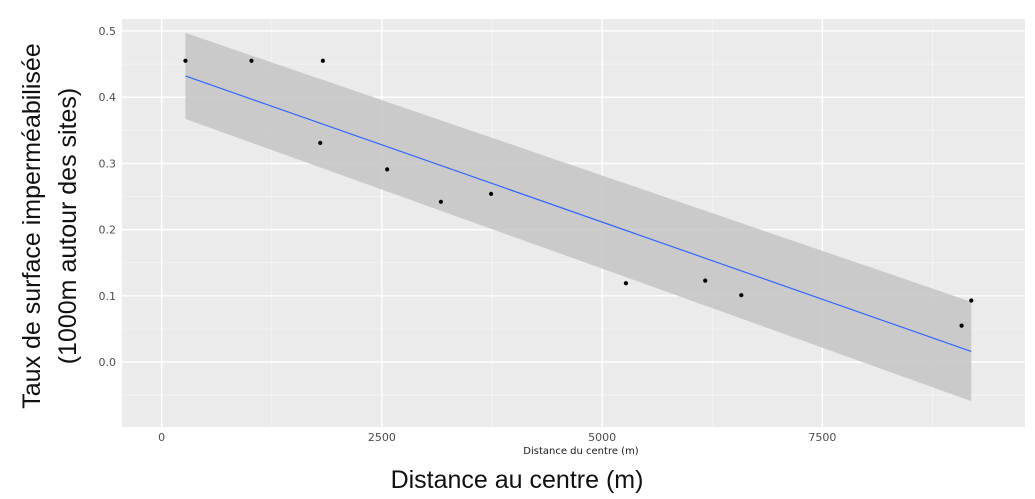 The width and height of the screenshot is (1035, 499). I want to click on y-tick-label: 0.1, so click(108, 296).